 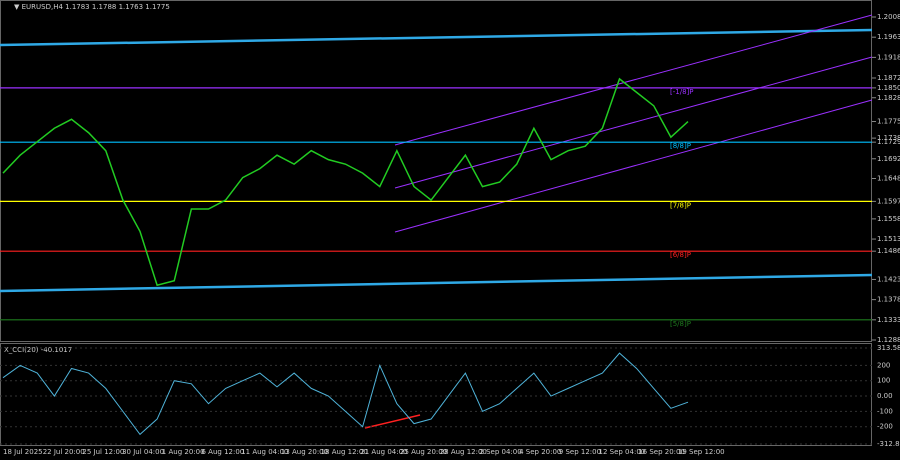 I want to click on time-label: 12 Sep 04:00, so click(x=622, y=452).